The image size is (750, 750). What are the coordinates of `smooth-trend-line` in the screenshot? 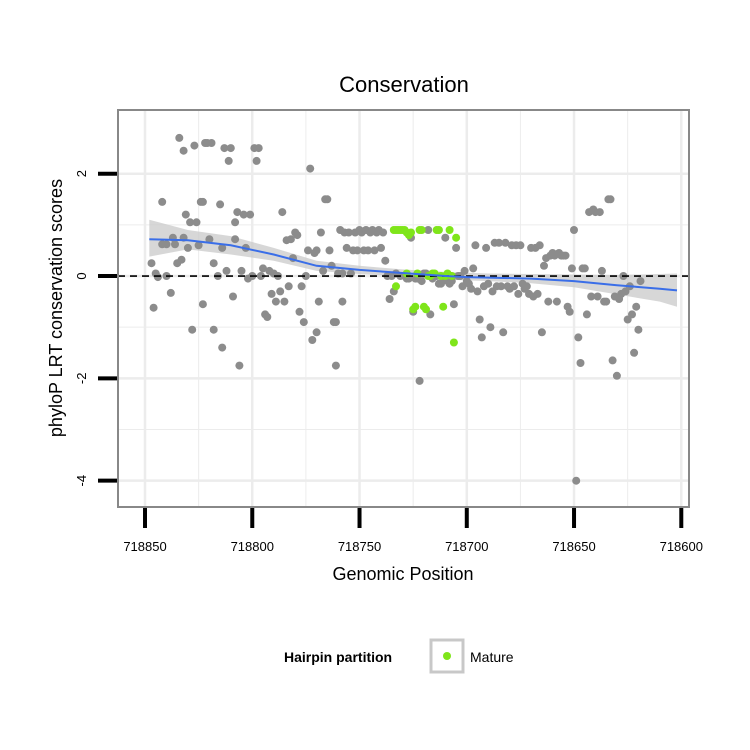 It's located at (413, 265).